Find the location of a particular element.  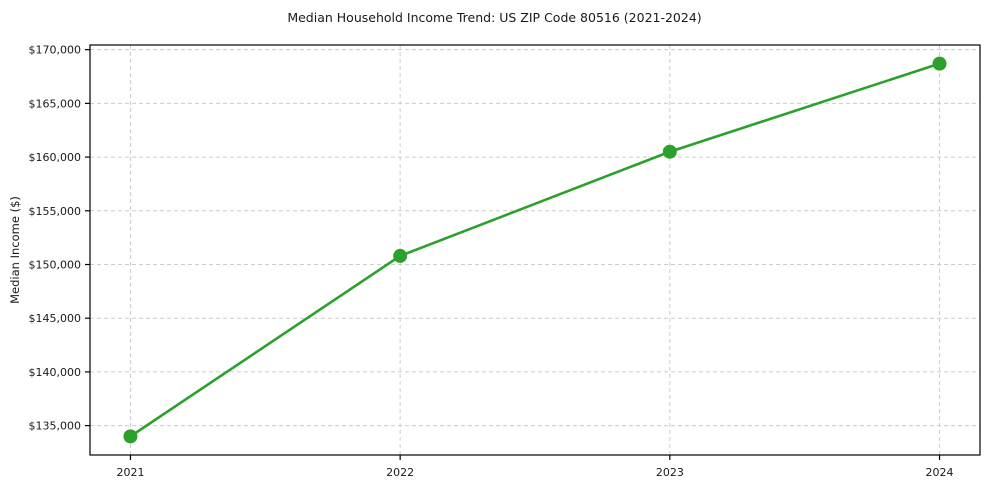

x-tick-label: 2022 is located at coordinates (400, 472).